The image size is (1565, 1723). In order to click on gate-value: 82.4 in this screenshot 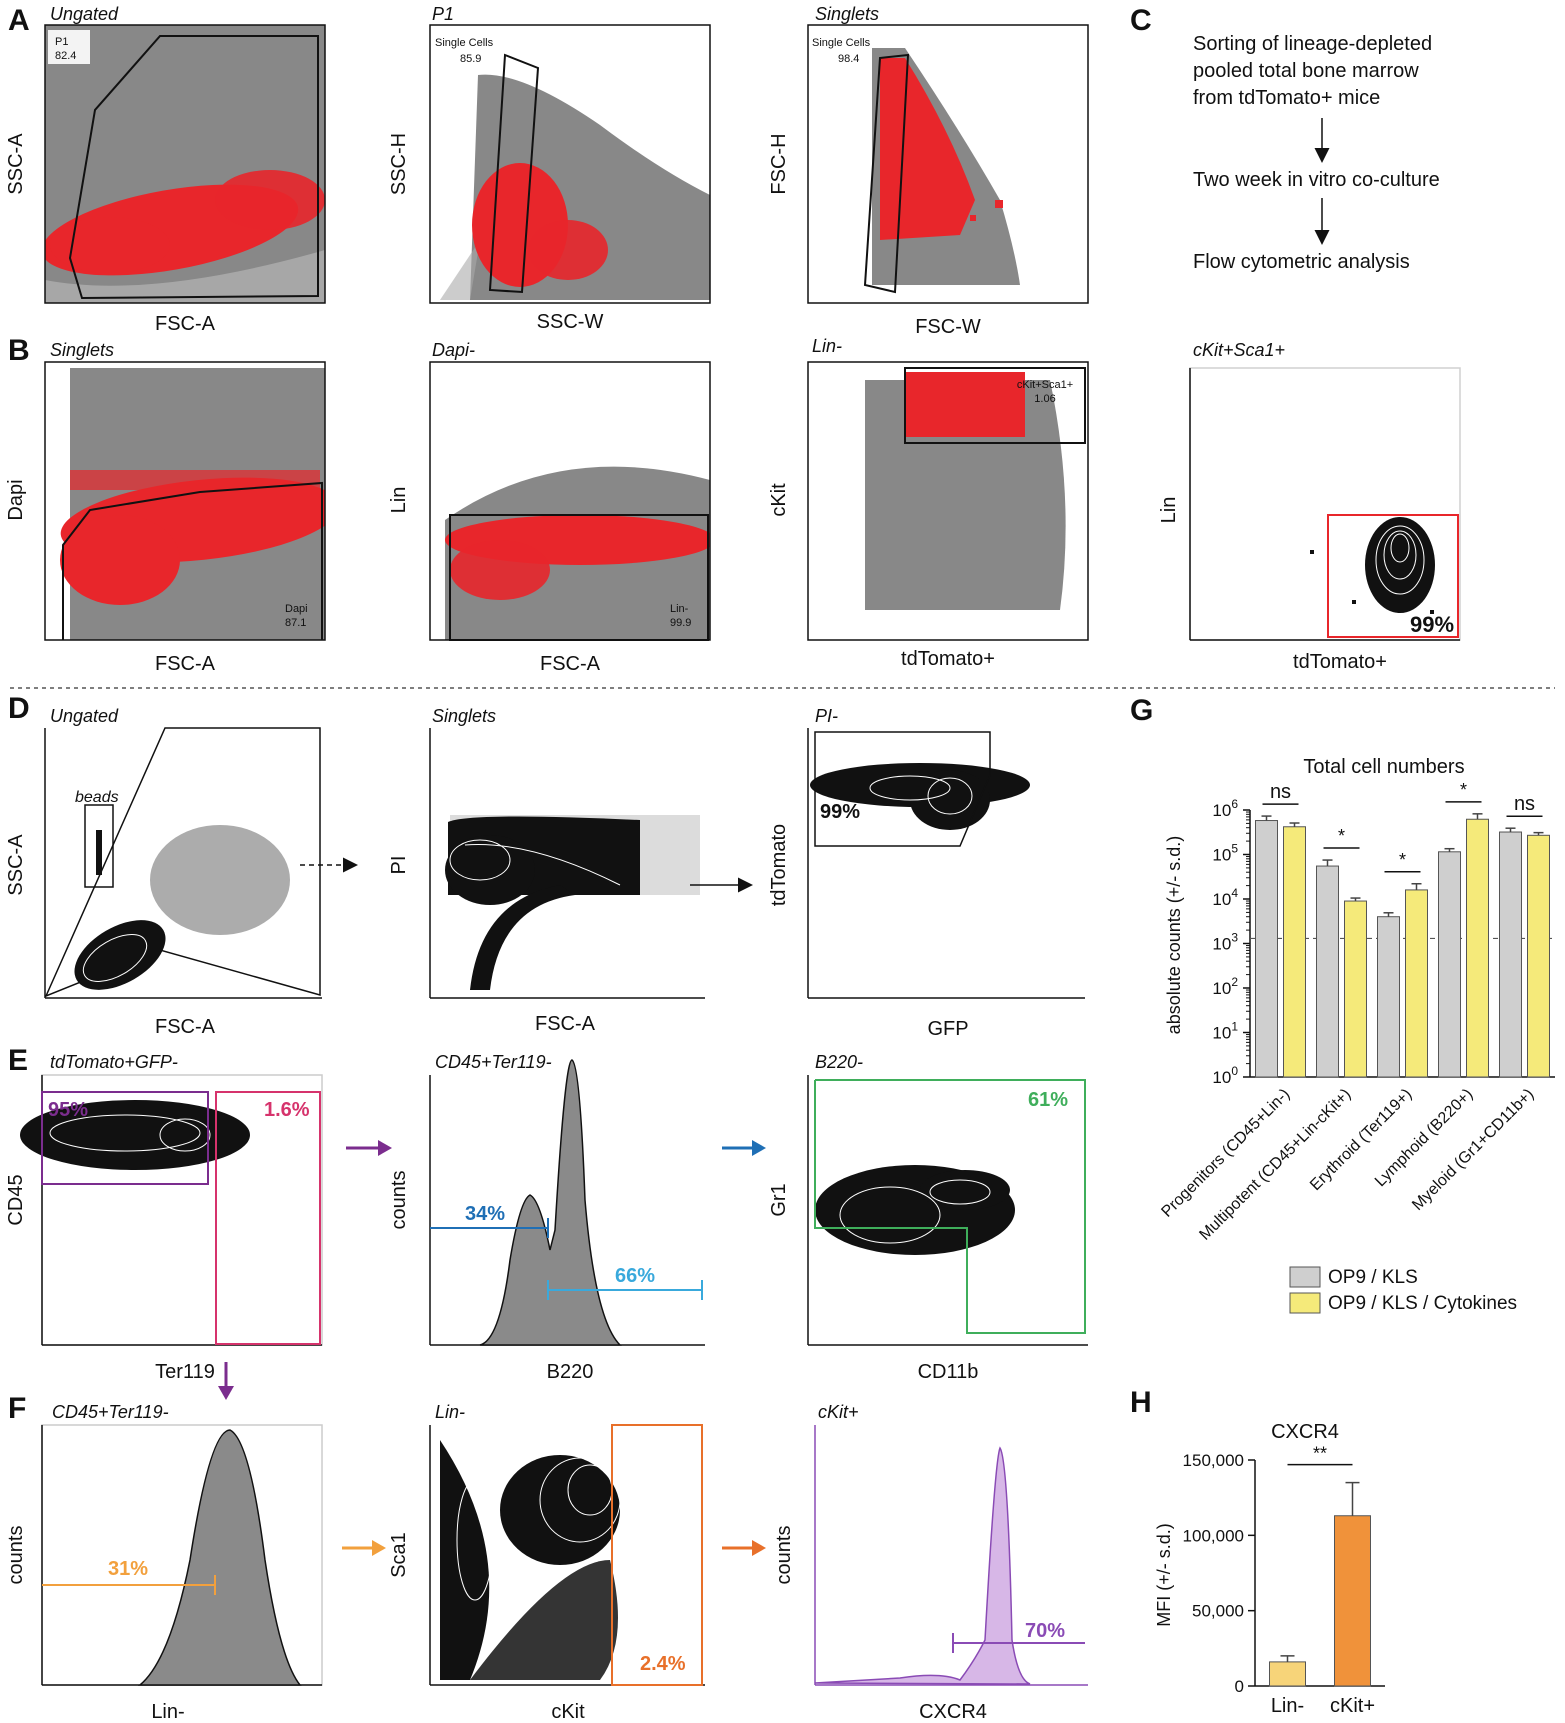, I will do `click(65, 56)`.